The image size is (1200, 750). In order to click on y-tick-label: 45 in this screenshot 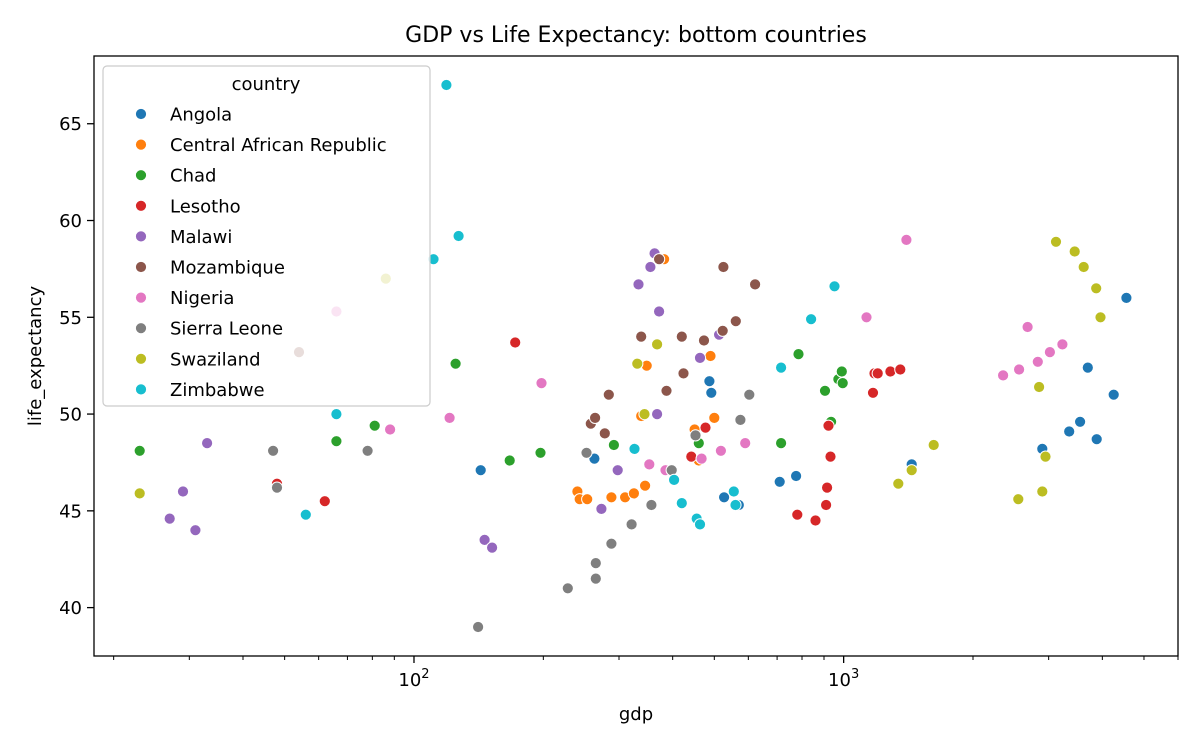, I will do `click(70, 511)`.